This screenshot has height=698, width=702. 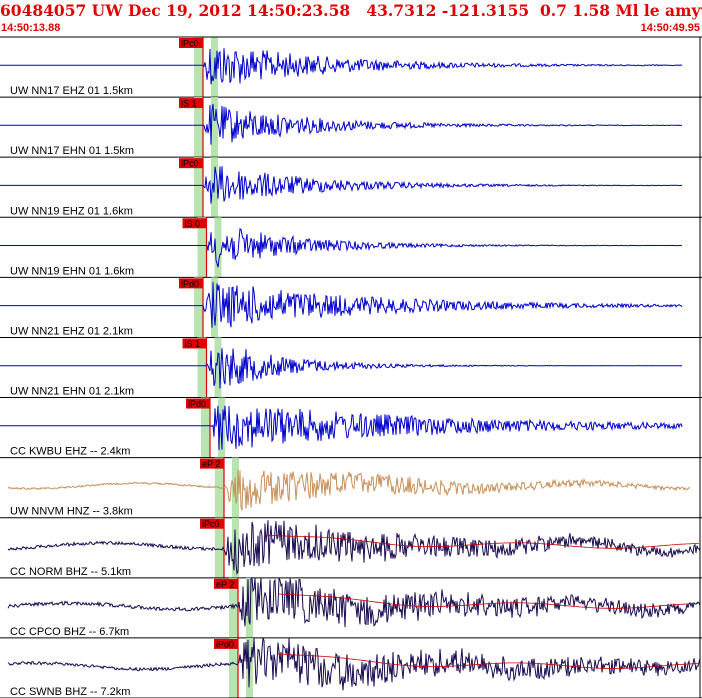 What do you see at coordinates (31, 28) in the screenshot?
I see `start-time-label: 14:50:13.88` at bounding box center [31, 28].